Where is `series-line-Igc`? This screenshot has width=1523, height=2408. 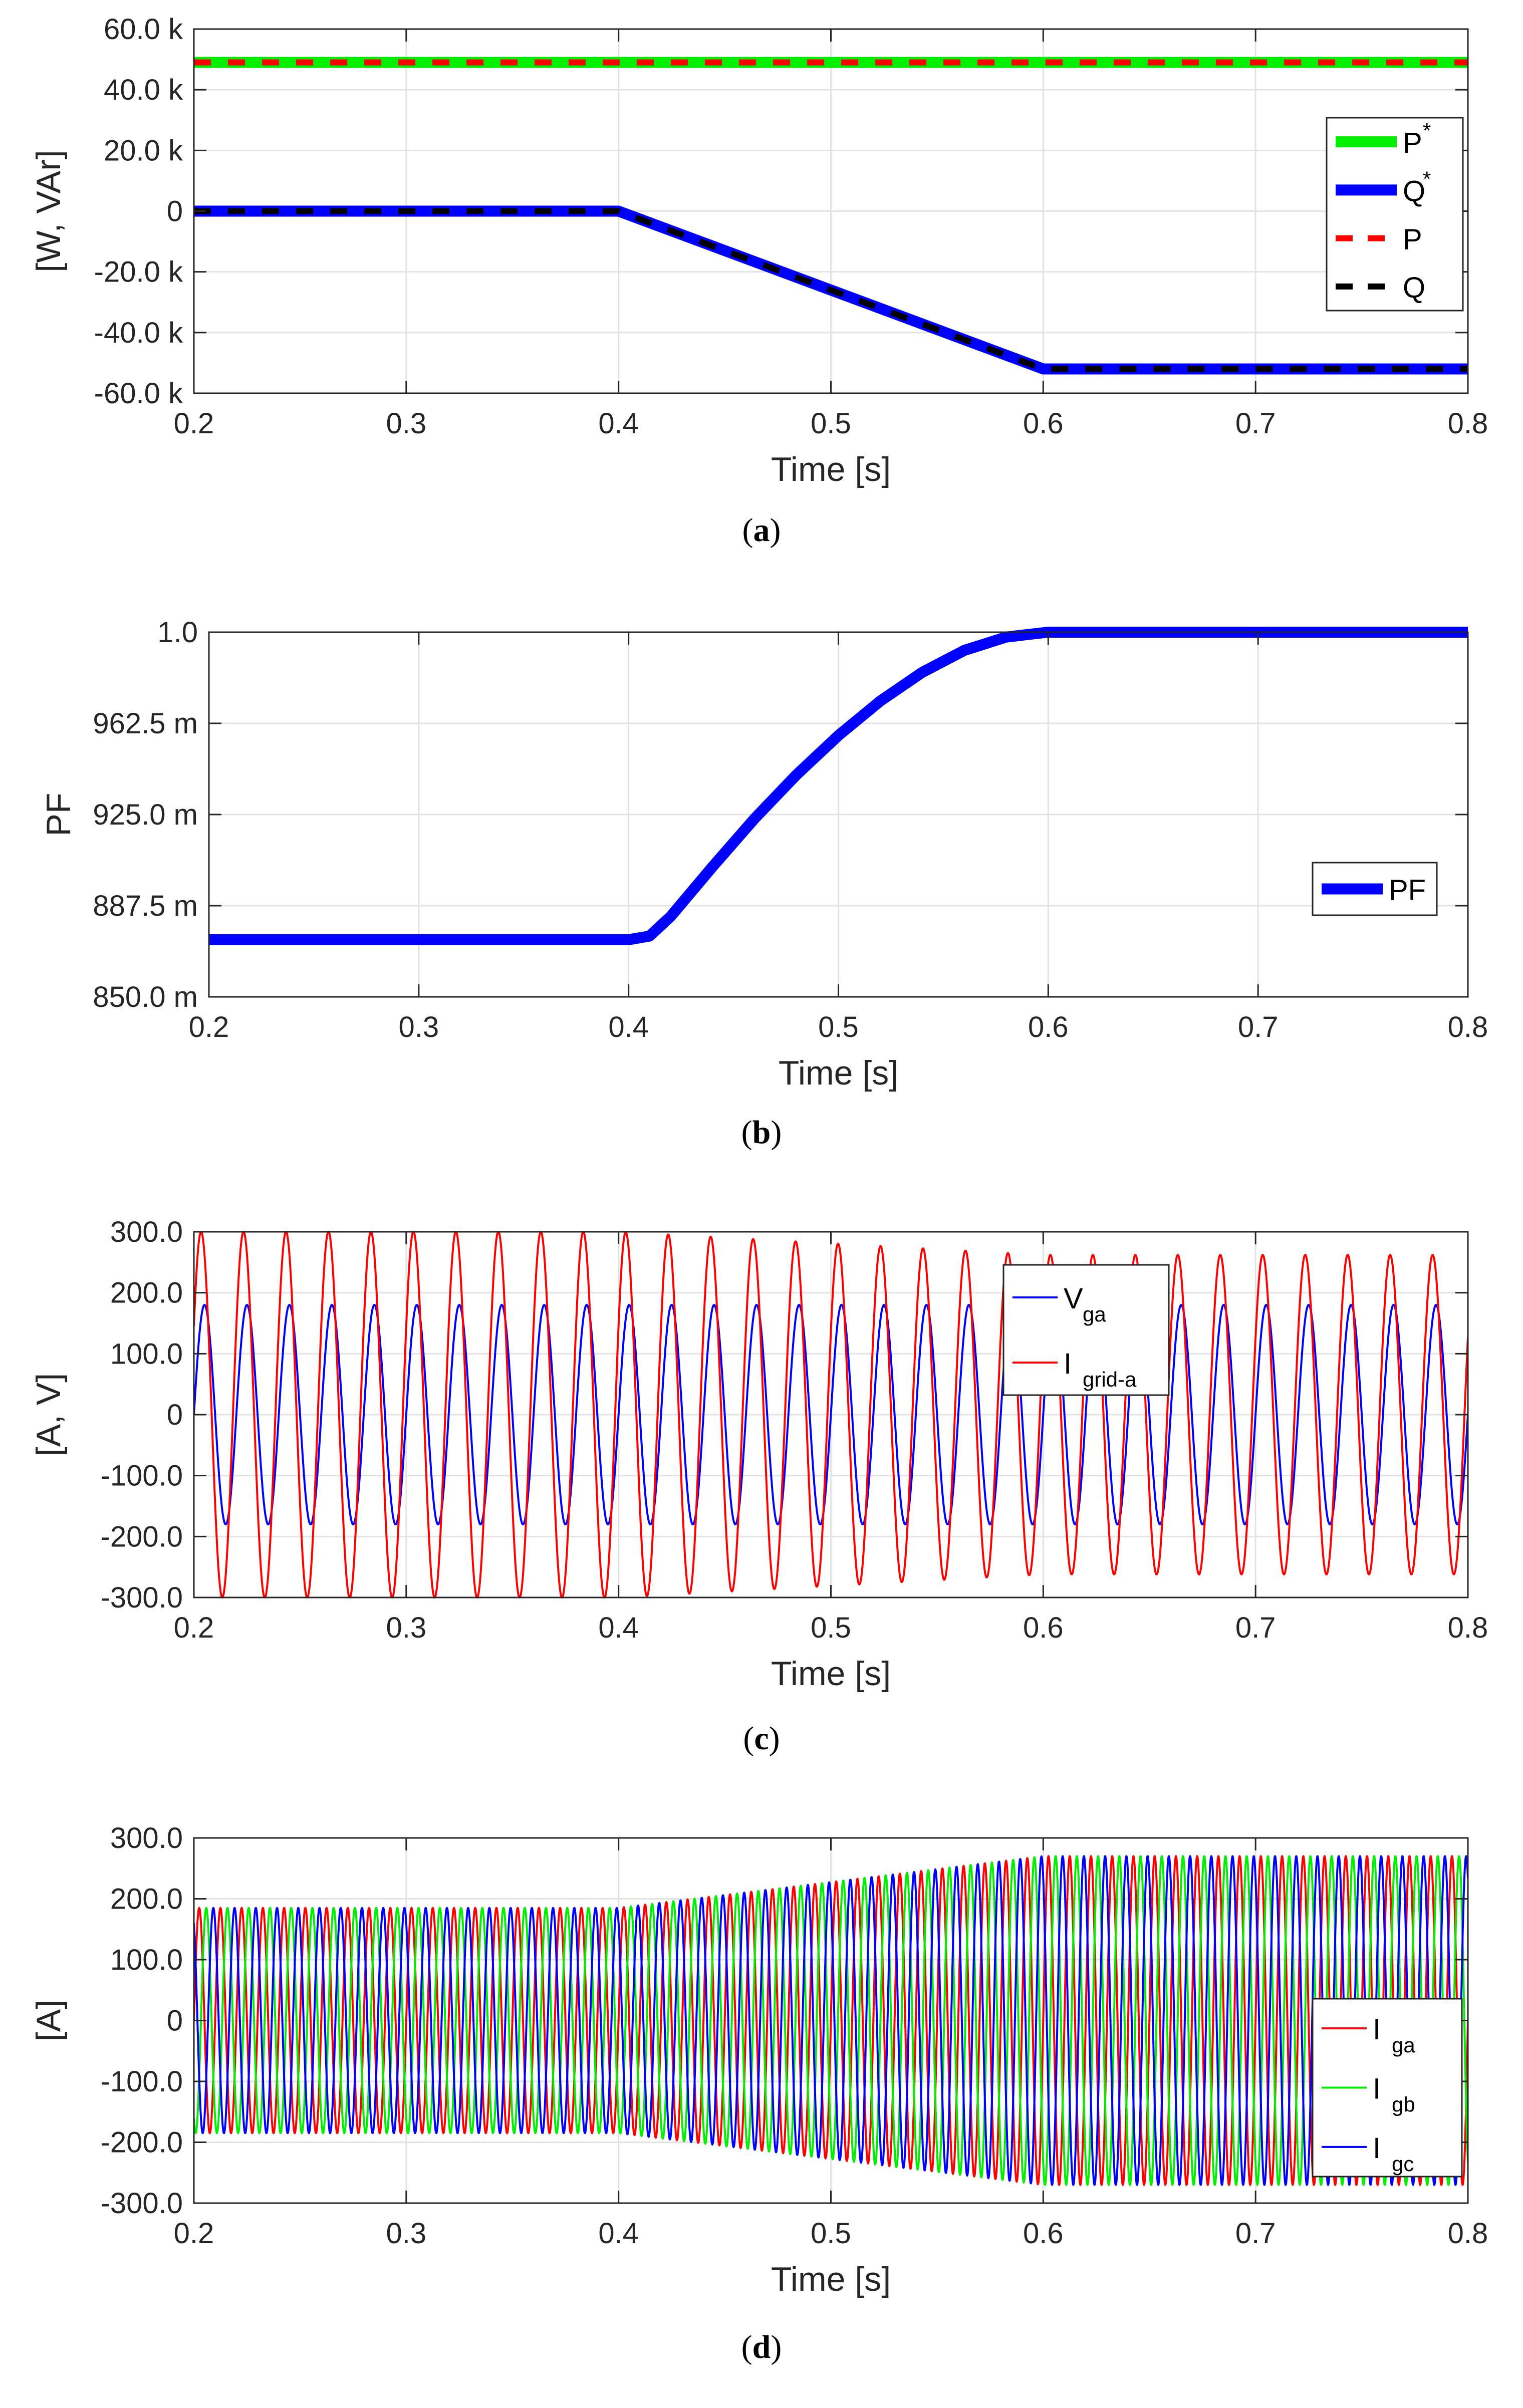 series-line-Igc is located at coordinates (831, 2020).